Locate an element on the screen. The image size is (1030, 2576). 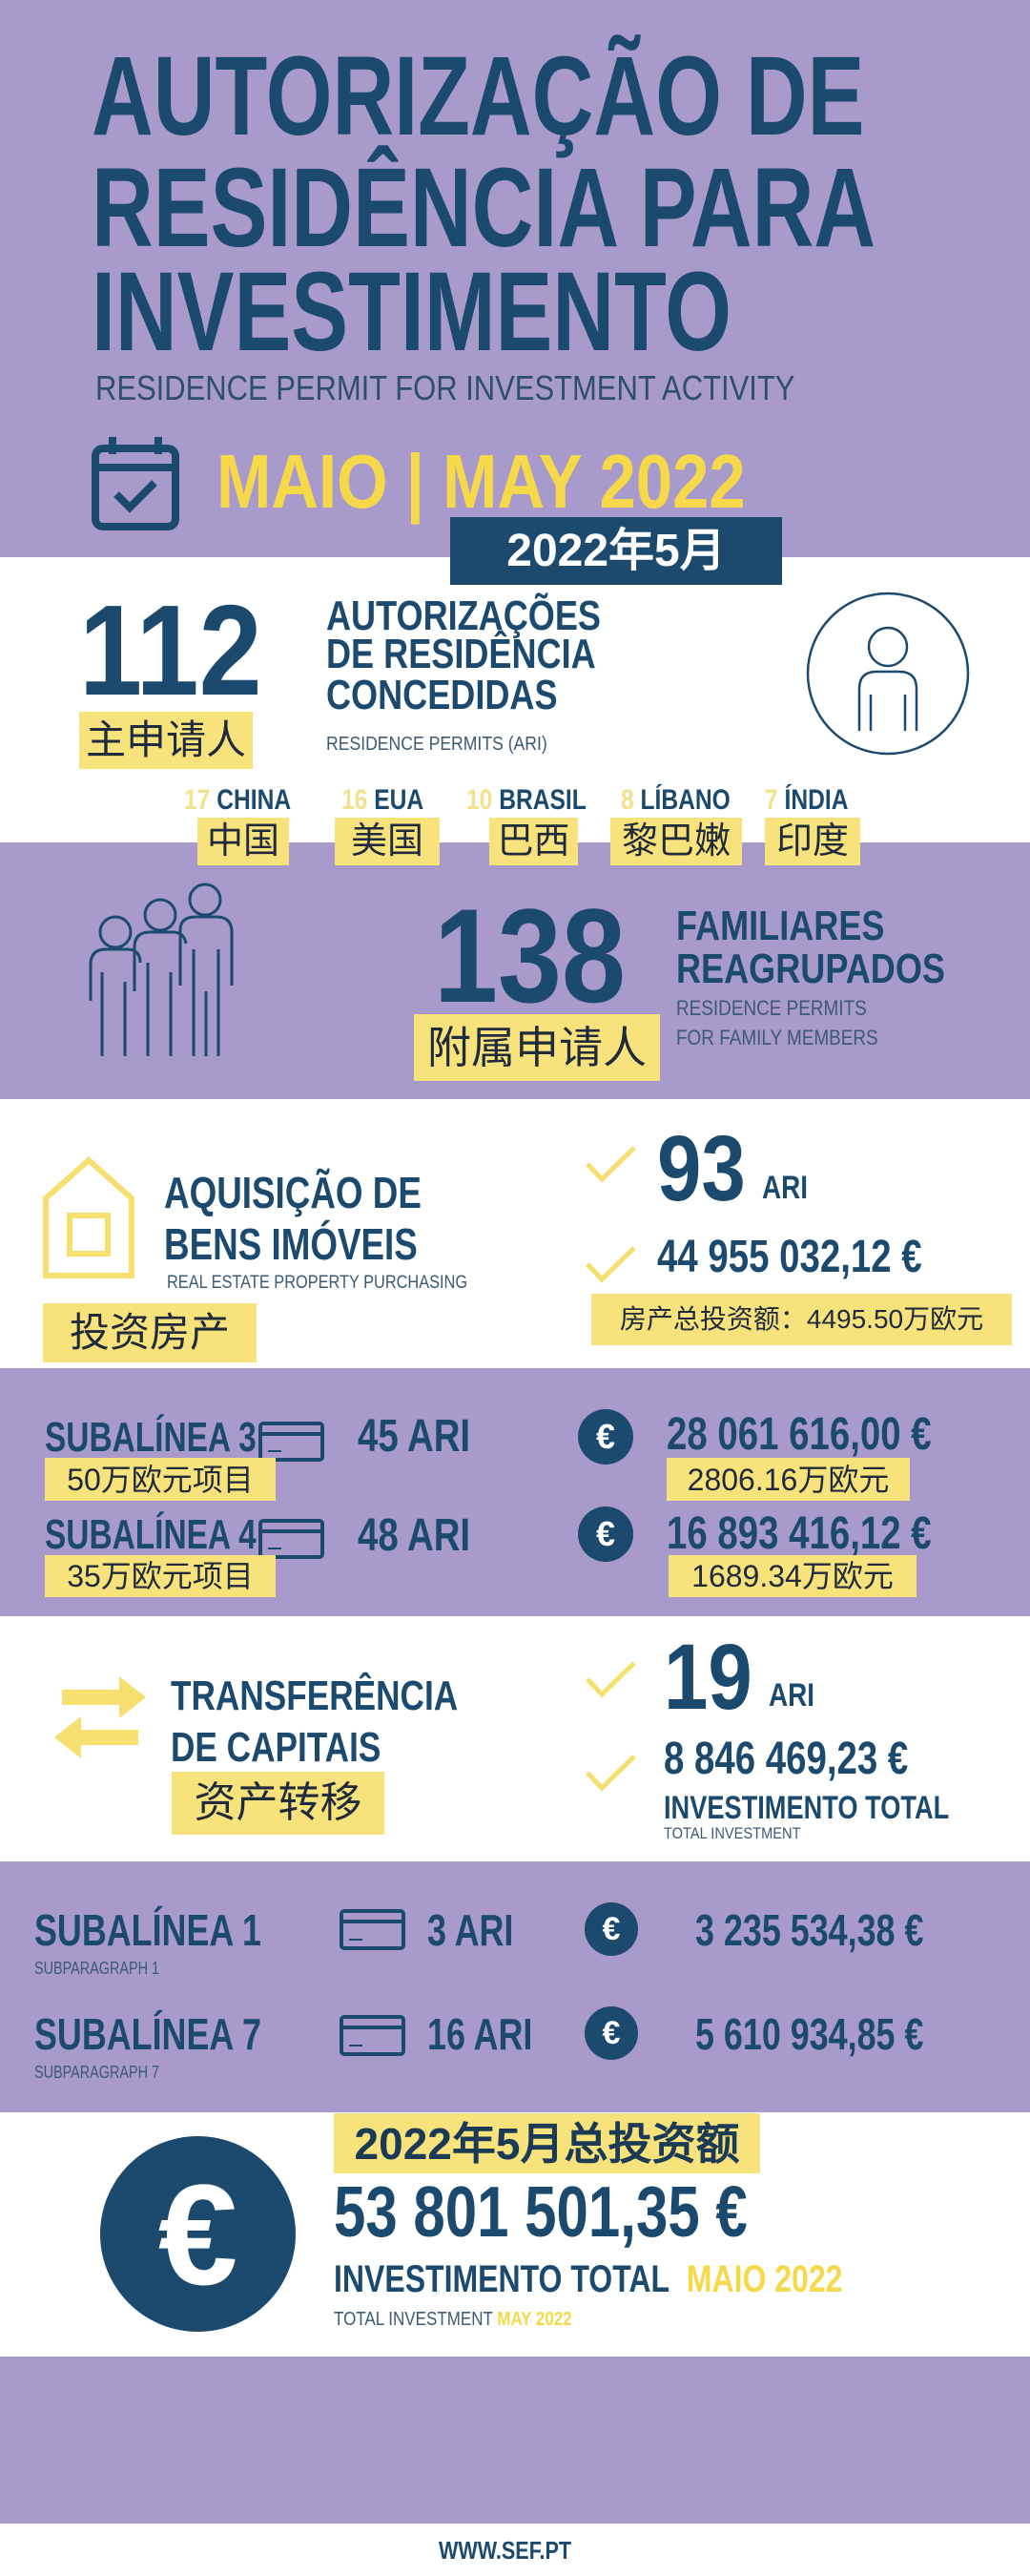
subparagraph-7-amount: 5 610 934,85 € is located at coordinates (809, 2034).